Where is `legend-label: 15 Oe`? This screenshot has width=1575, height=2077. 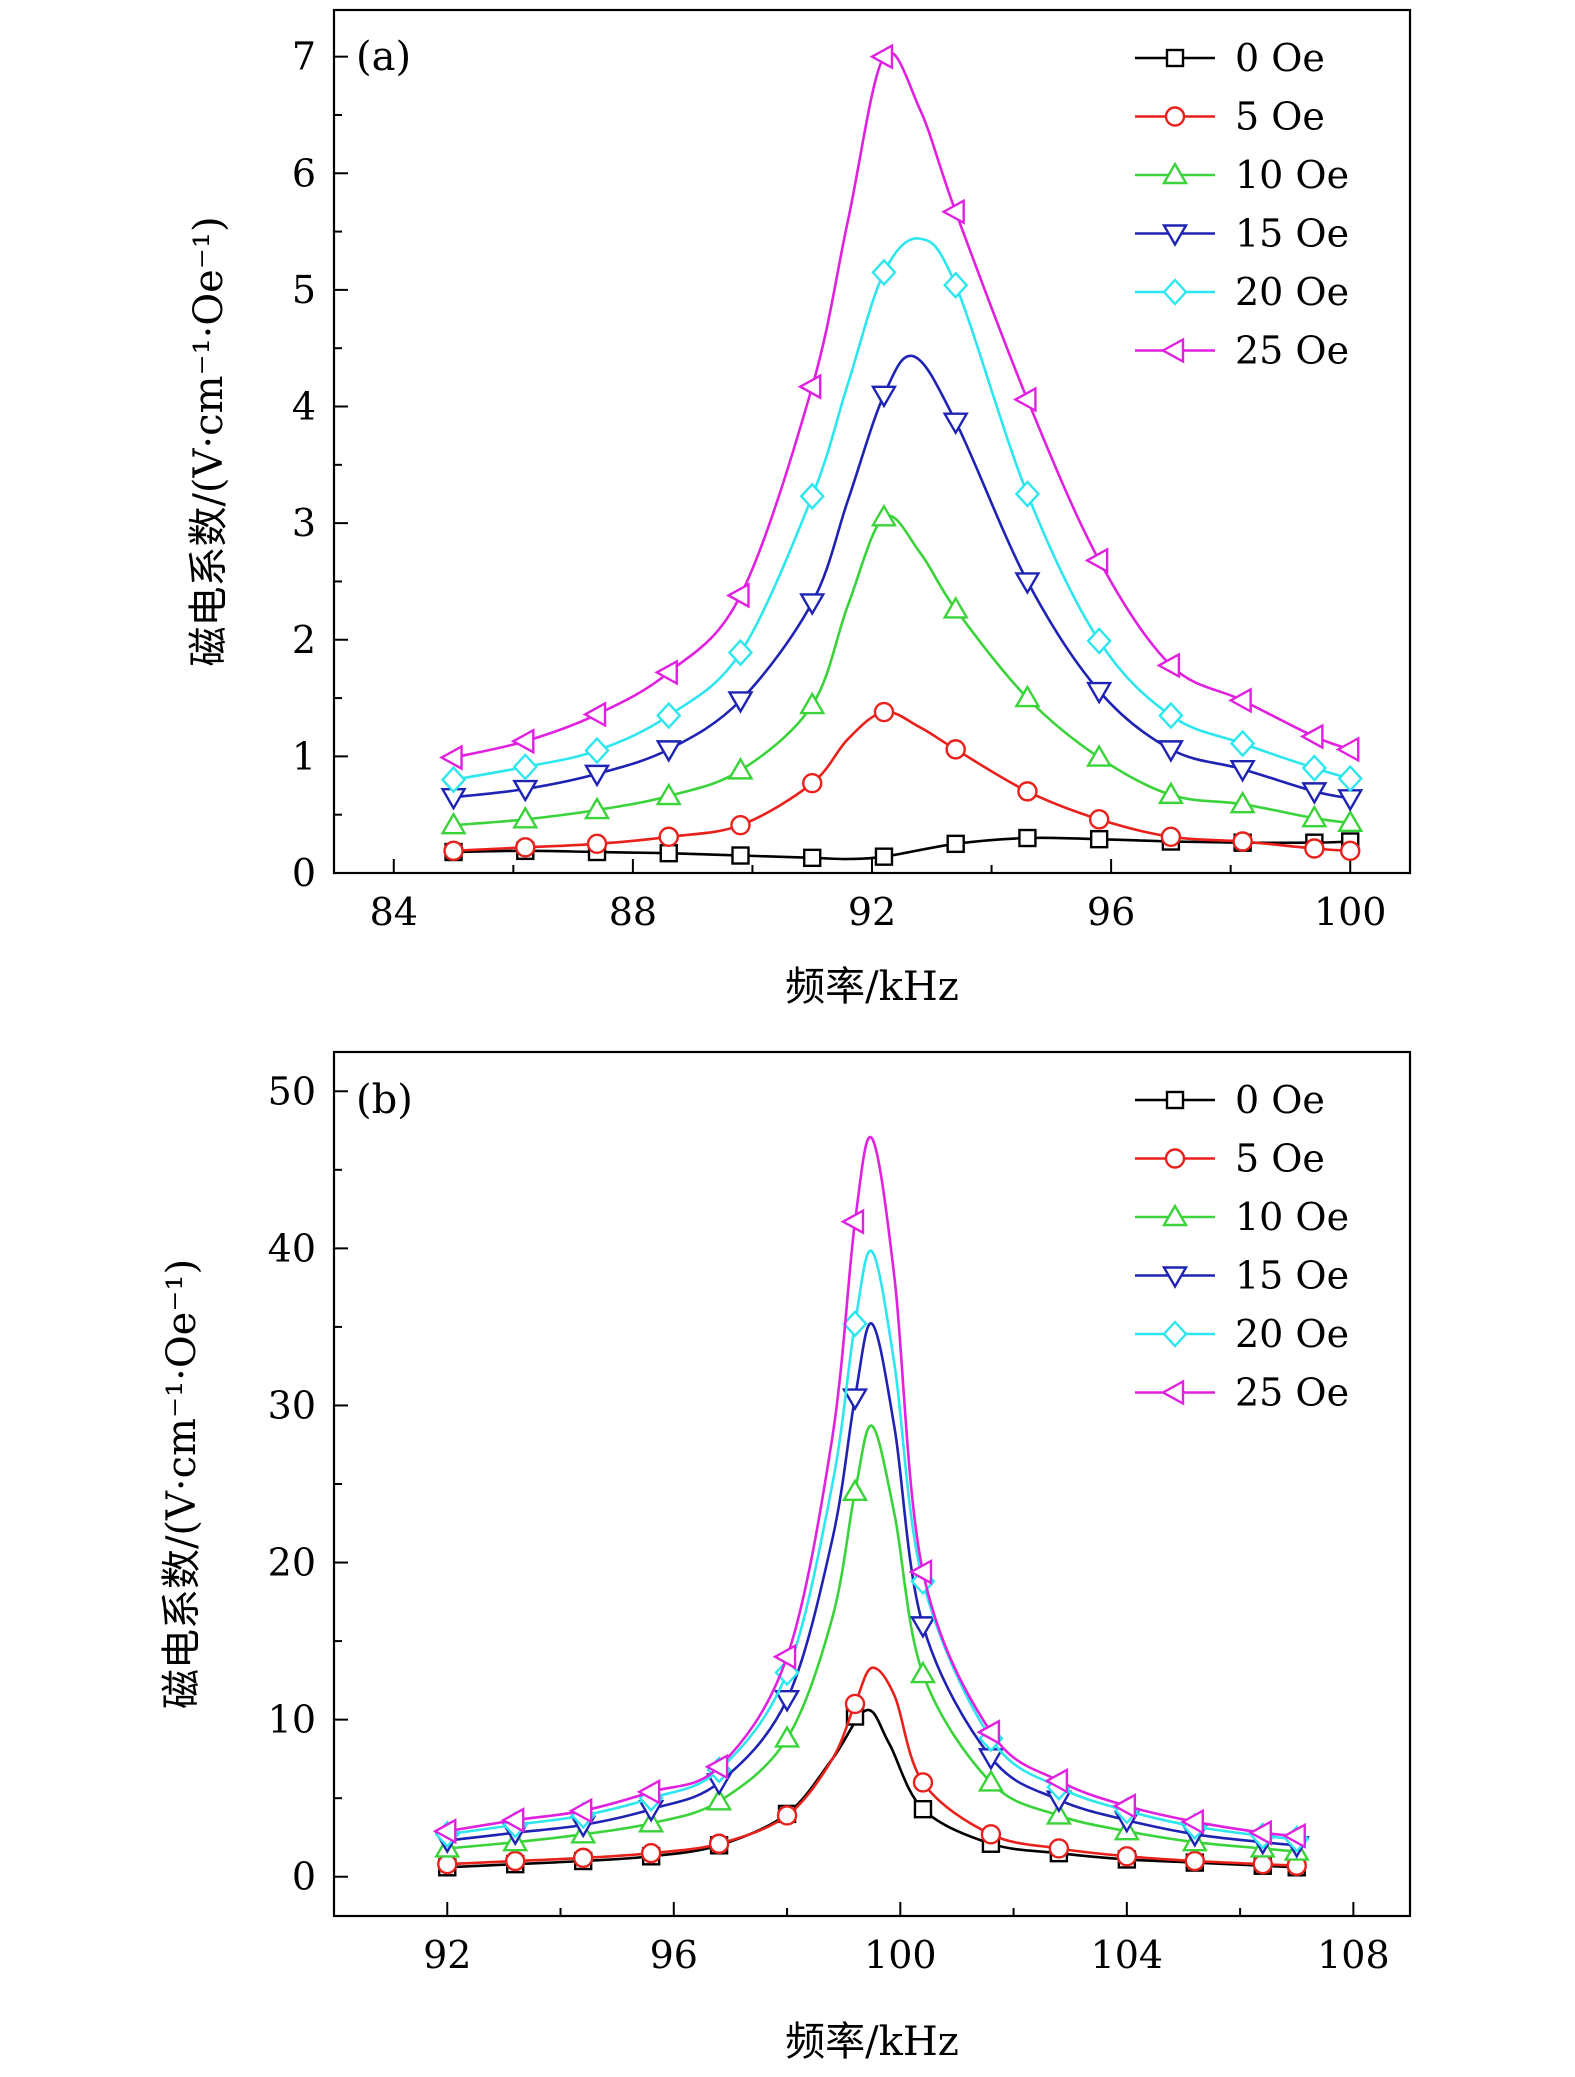
legend-label: 15 Oe is located at coordinates (1292, 1276).